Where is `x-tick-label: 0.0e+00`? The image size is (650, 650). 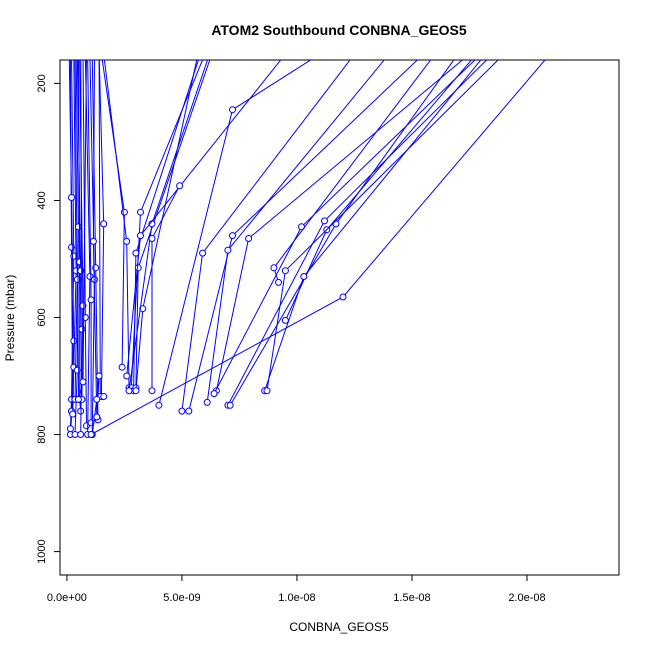 x-tick-label: 0.0e+00 is located at coordinates (67, 598).